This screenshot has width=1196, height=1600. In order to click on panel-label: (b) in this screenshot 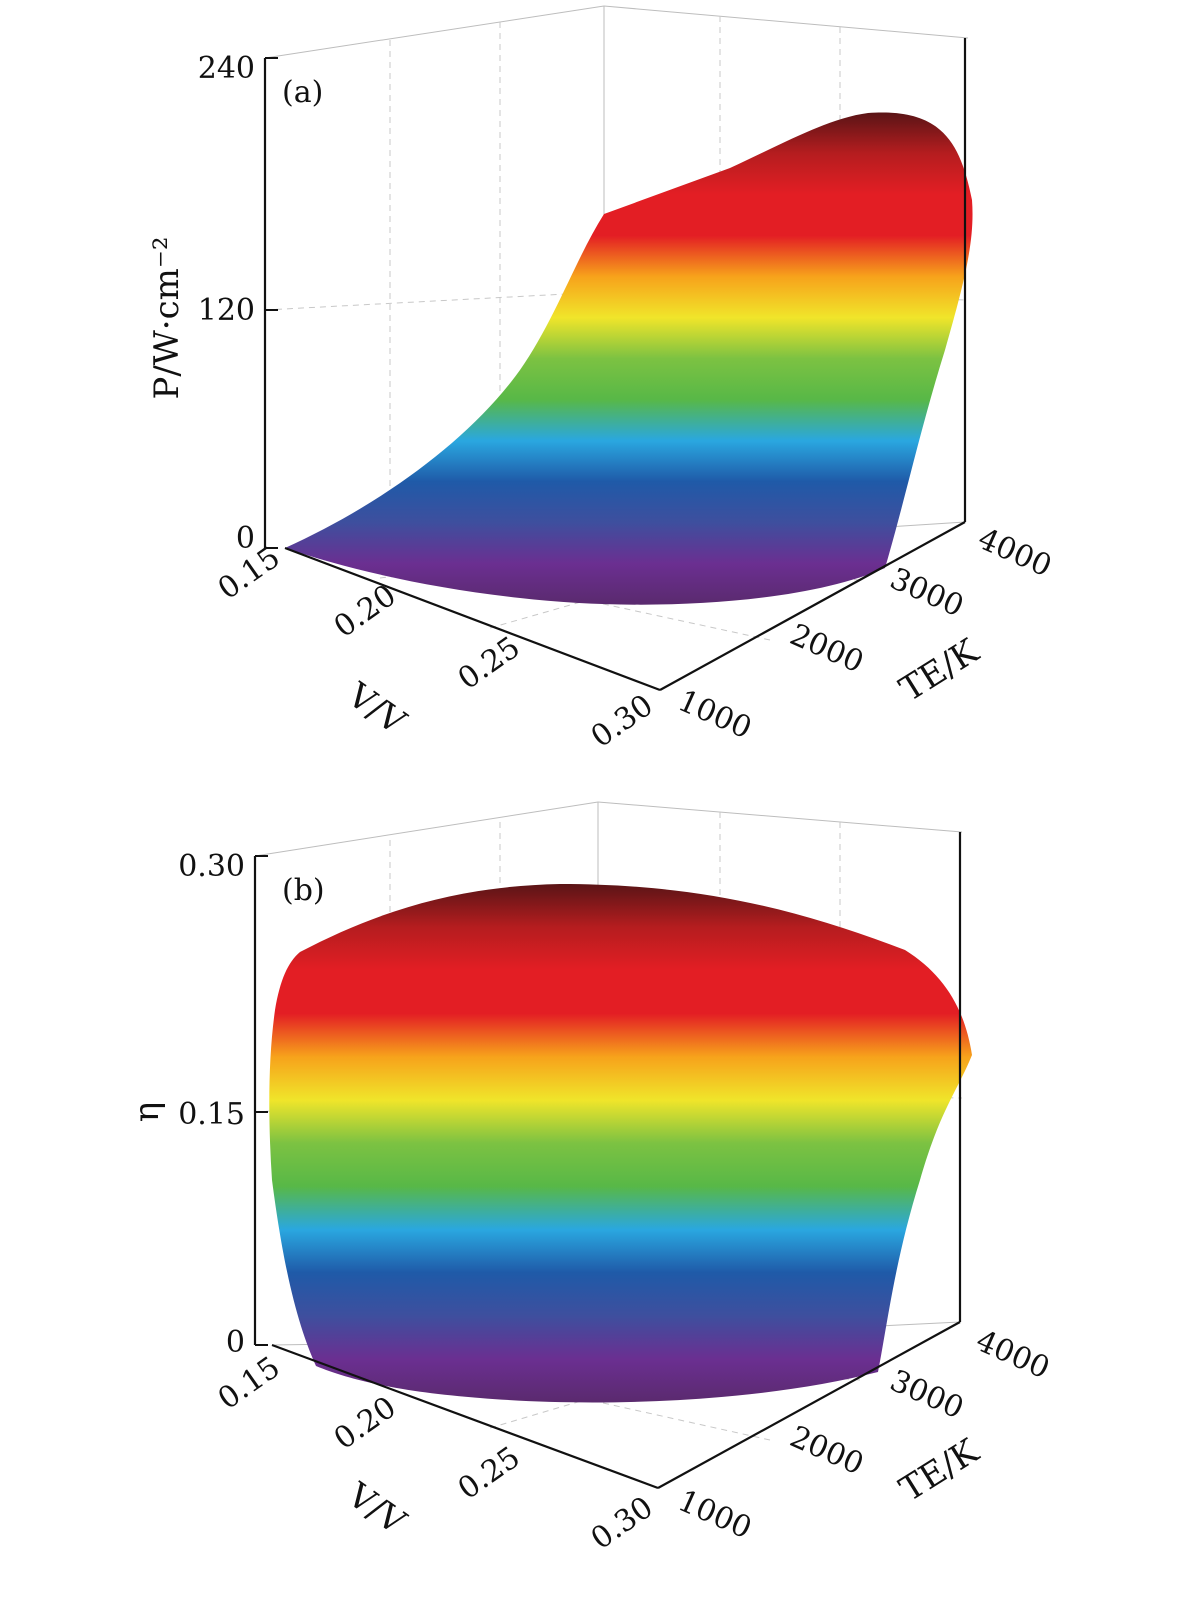, I will do `click(303, 890)`.